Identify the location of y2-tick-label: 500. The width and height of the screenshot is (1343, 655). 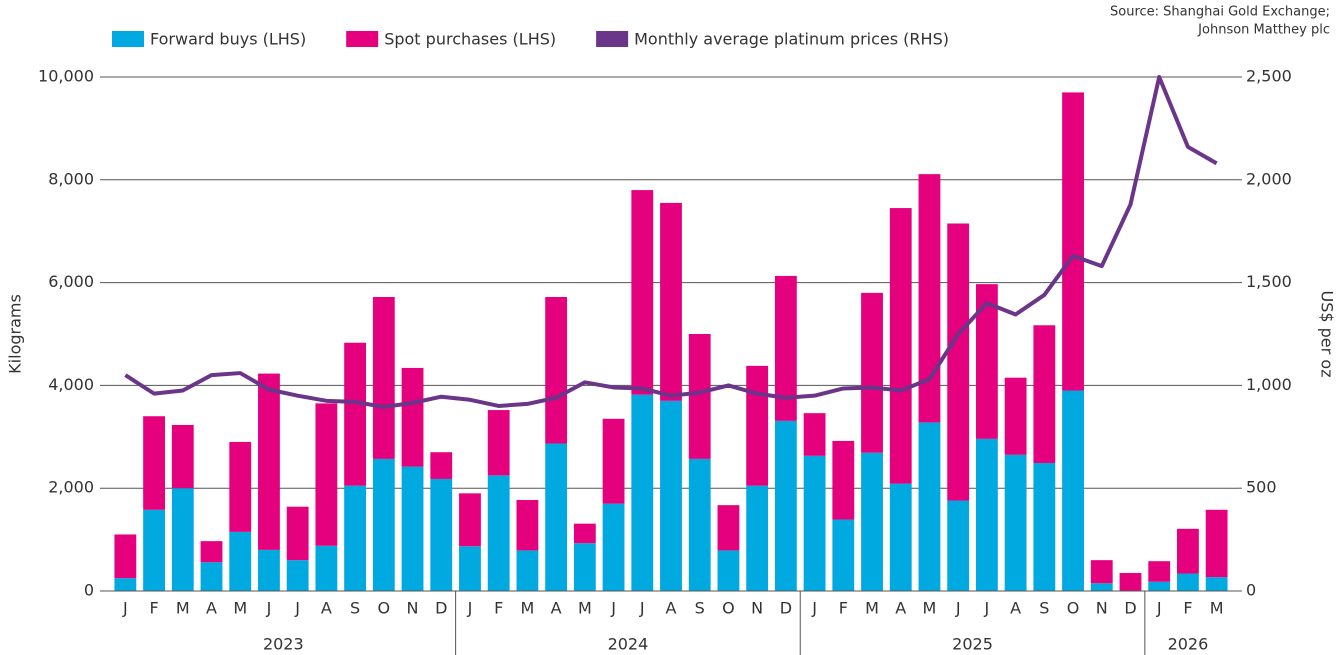
(1261, 487).